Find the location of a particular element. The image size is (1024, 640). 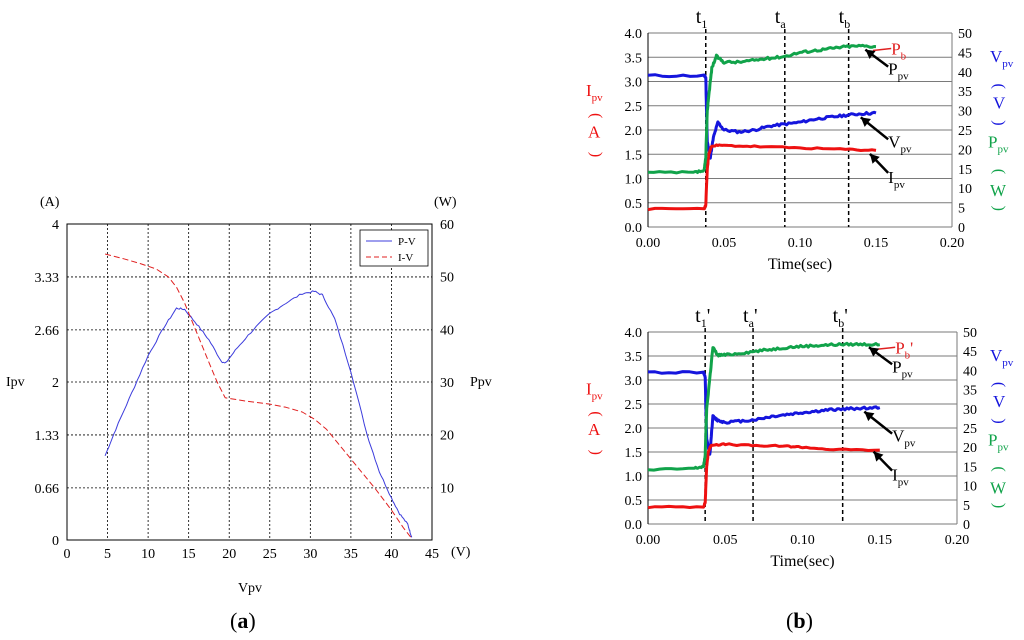

y-right-tick-label: 15 is located at coordinates (970, 467).